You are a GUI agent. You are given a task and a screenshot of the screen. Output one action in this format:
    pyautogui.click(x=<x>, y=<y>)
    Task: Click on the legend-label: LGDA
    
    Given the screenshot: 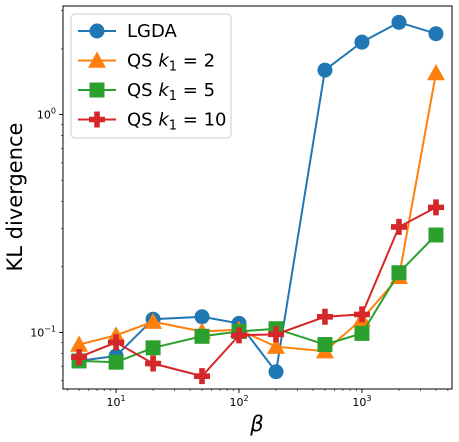 What is the action you would take?
    pyautogui.click(x=152, y=31)
    